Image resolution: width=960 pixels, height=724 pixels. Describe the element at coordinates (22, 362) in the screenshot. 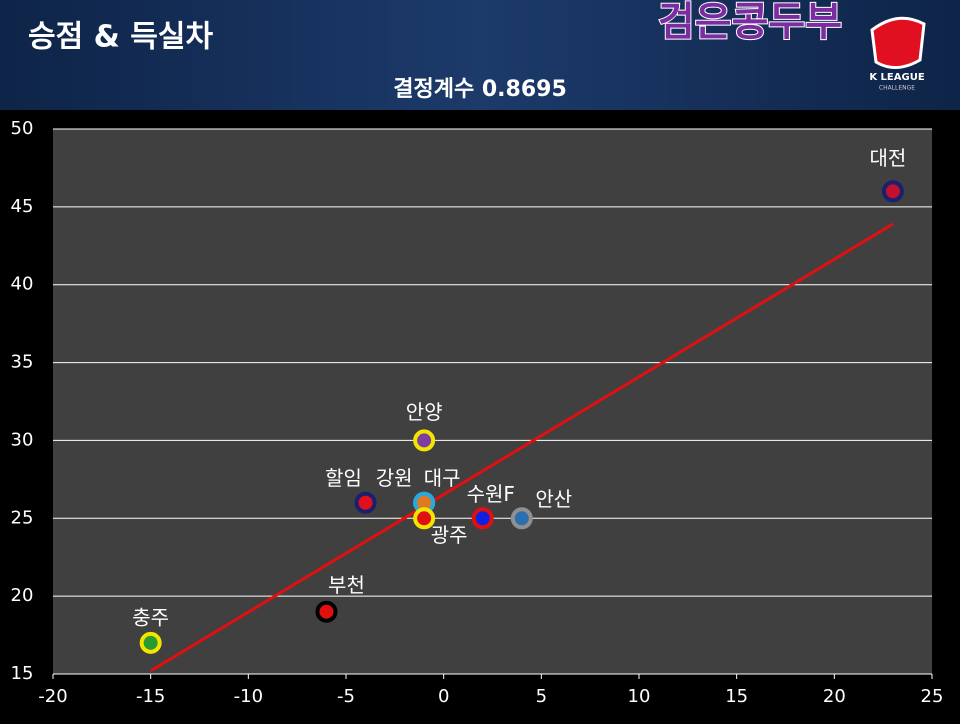

I see `y-tick-label: 35` at that location.